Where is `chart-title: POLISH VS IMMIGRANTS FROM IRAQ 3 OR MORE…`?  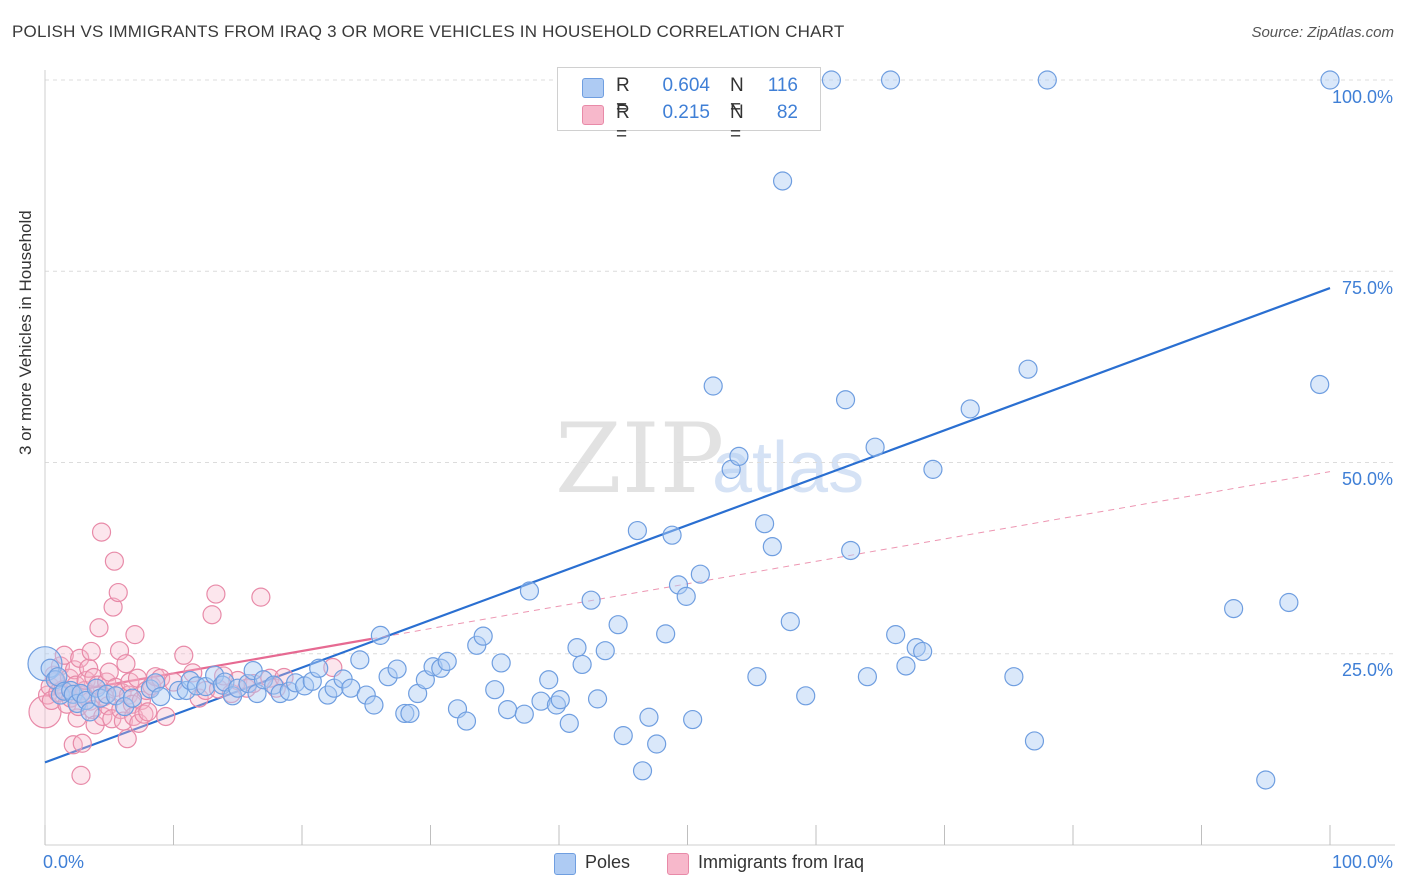
chart-title: POLISH VS IMMIGRANTS FROM IRAQ 3 OR MORE… is located at coordinates (428, 31).